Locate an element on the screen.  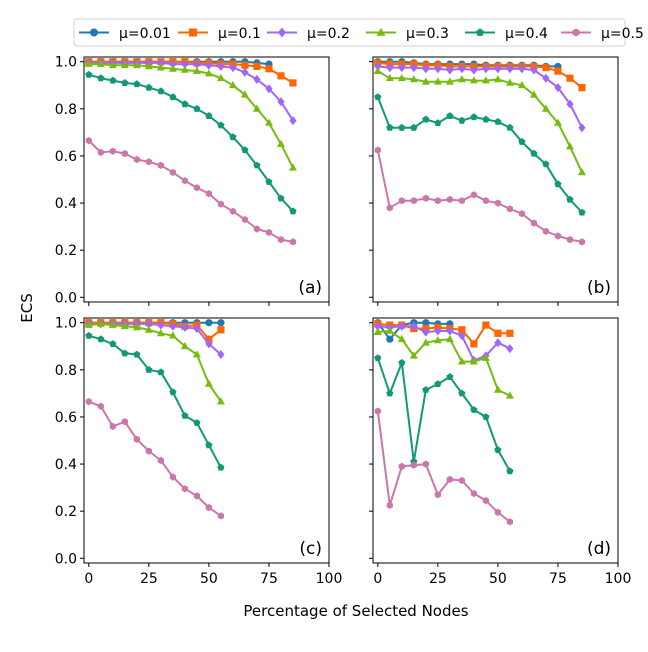
series-μ=0.2 is located at coordinates (480, 97).